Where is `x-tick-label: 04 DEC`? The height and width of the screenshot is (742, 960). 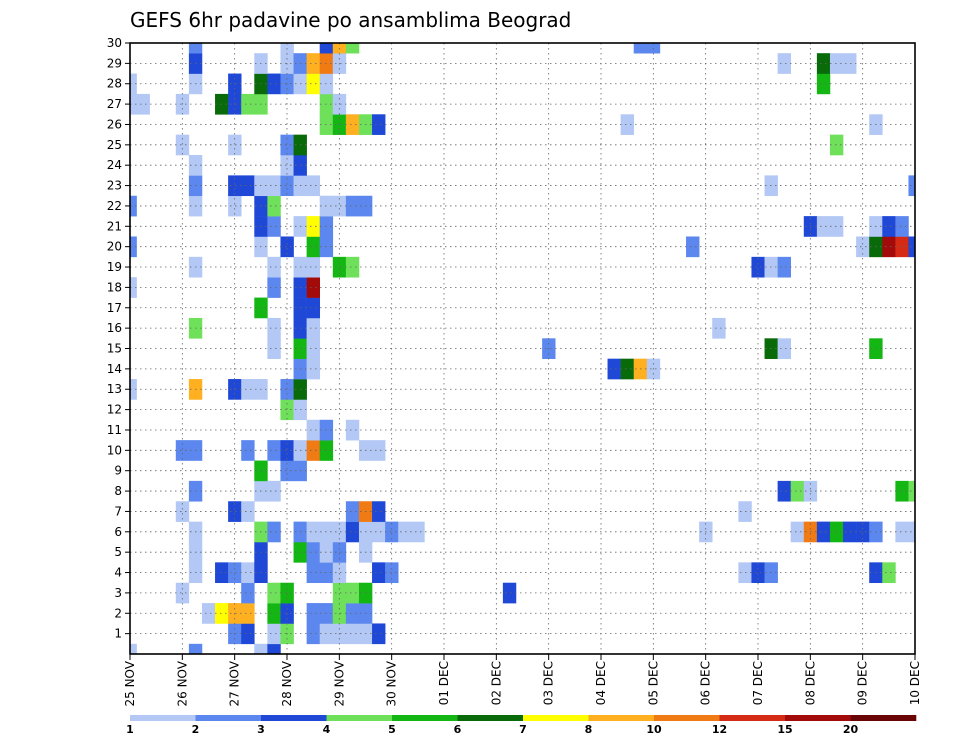
x-tick-label: 04 DEC is located at coordinates (601, 683).